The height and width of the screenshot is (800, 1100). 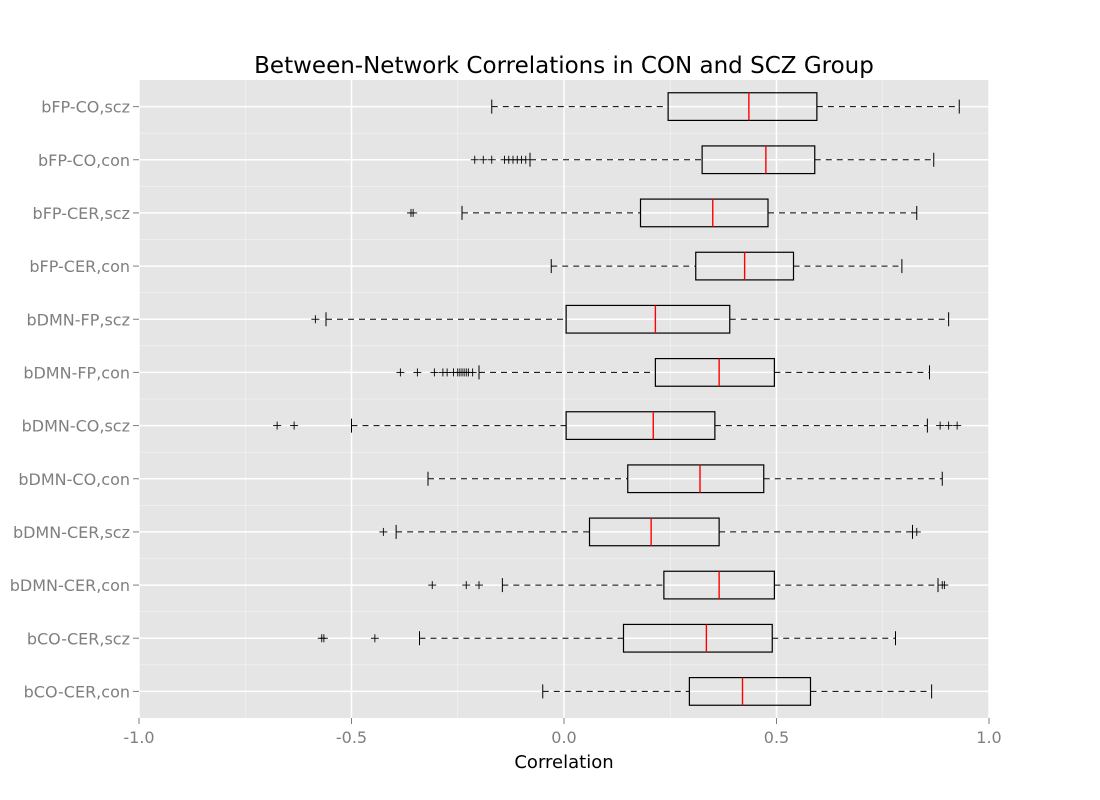 I want to click on y-tick-label: bDMN-CO,con, so click(x=74, y=479).